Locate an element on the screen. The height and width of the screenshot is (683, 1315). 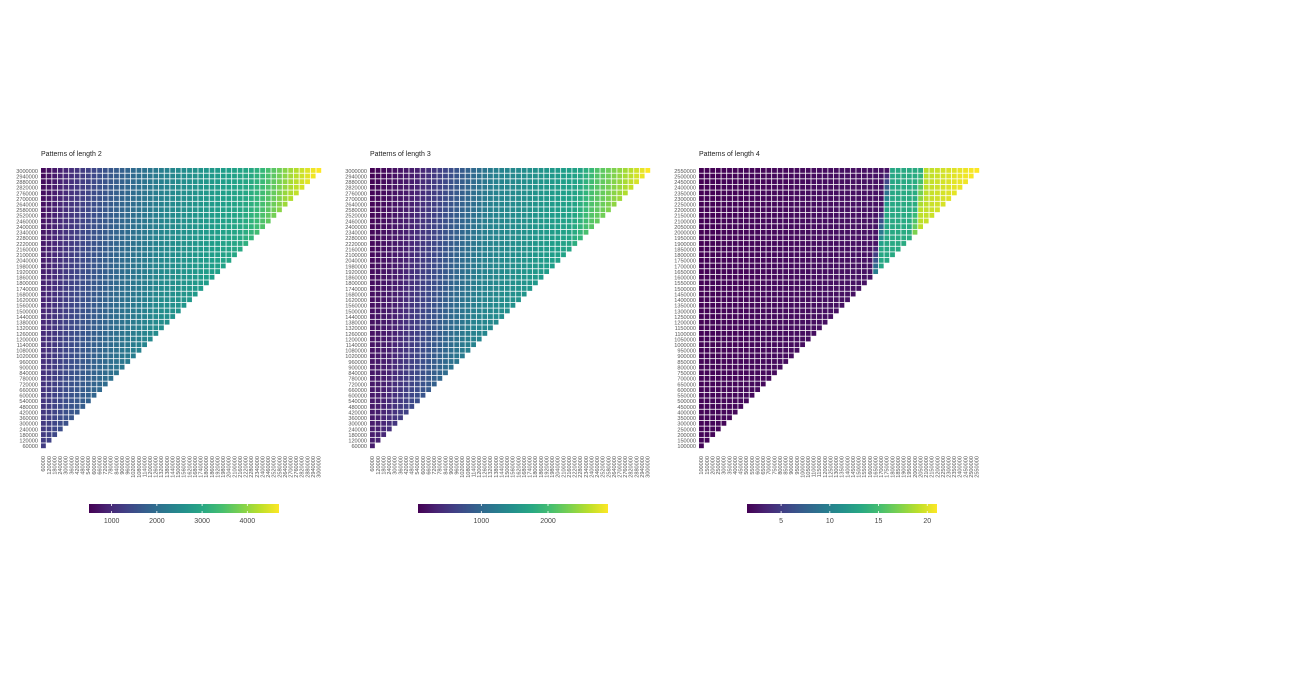
y-tick-label: 2820000 is located at coordinates (356, 189).